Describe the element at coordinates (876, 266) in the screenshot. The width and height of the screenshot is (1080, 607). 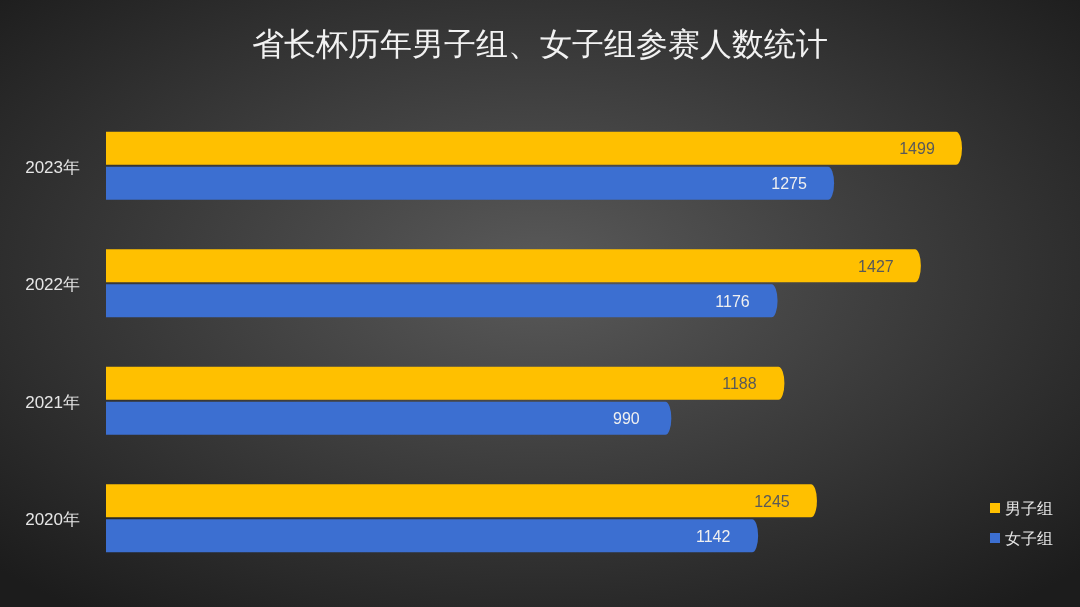
I see `data-label: 1427` at that location.